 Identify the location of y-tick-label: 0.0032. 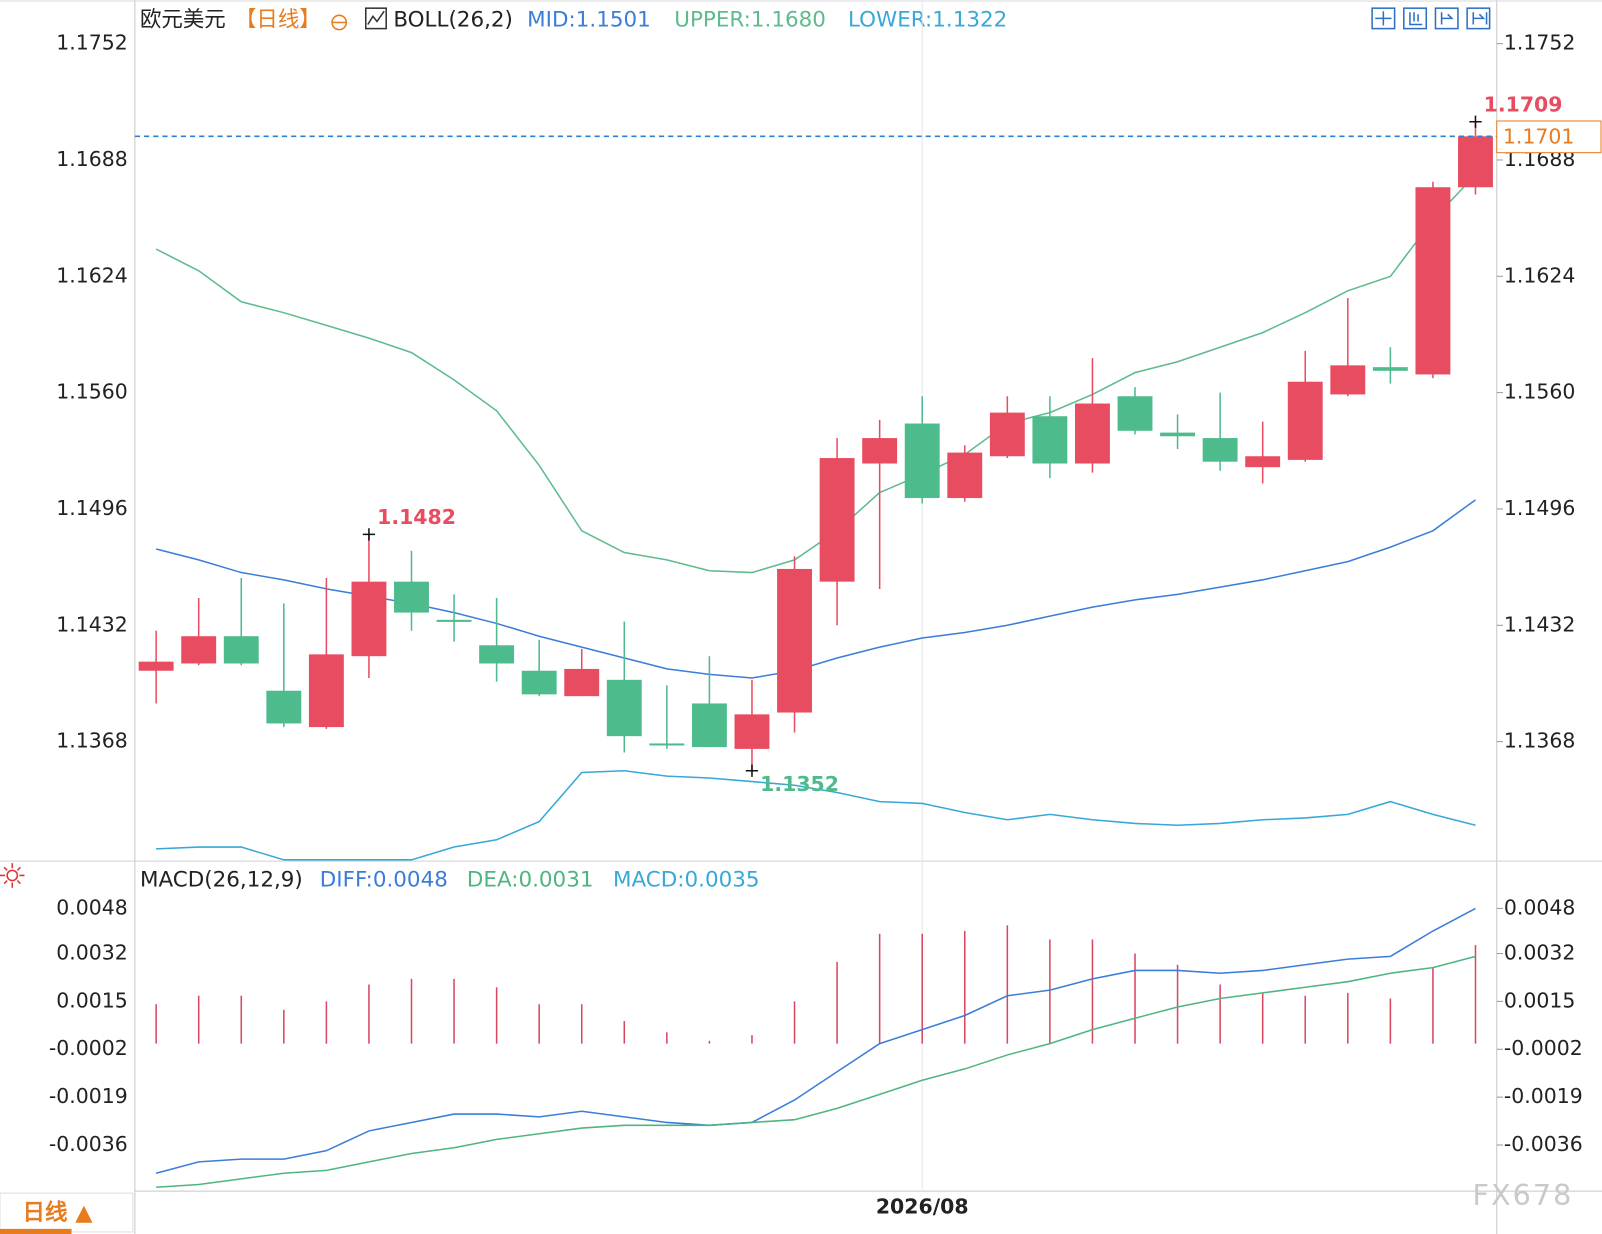
(91, 953).